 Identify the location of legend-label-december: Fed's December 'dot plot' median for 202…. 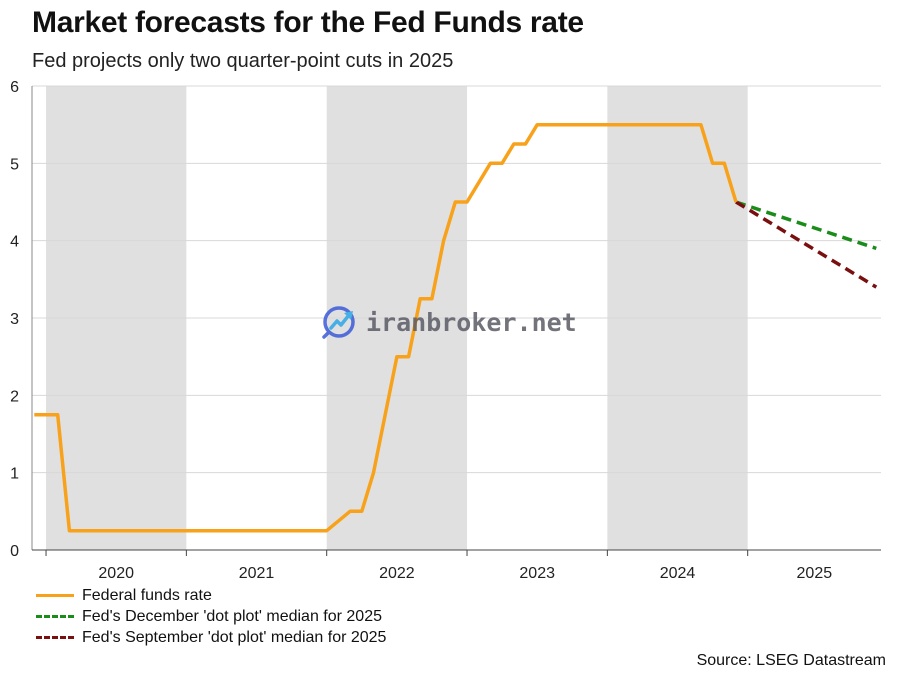
(232, 616).